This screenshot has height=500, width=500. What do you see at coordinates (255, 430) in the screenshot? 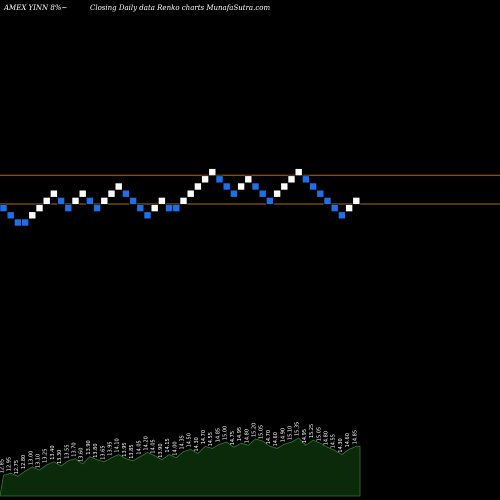
I see `volume-value-label: 15.20` at bounding box center [255, 430].